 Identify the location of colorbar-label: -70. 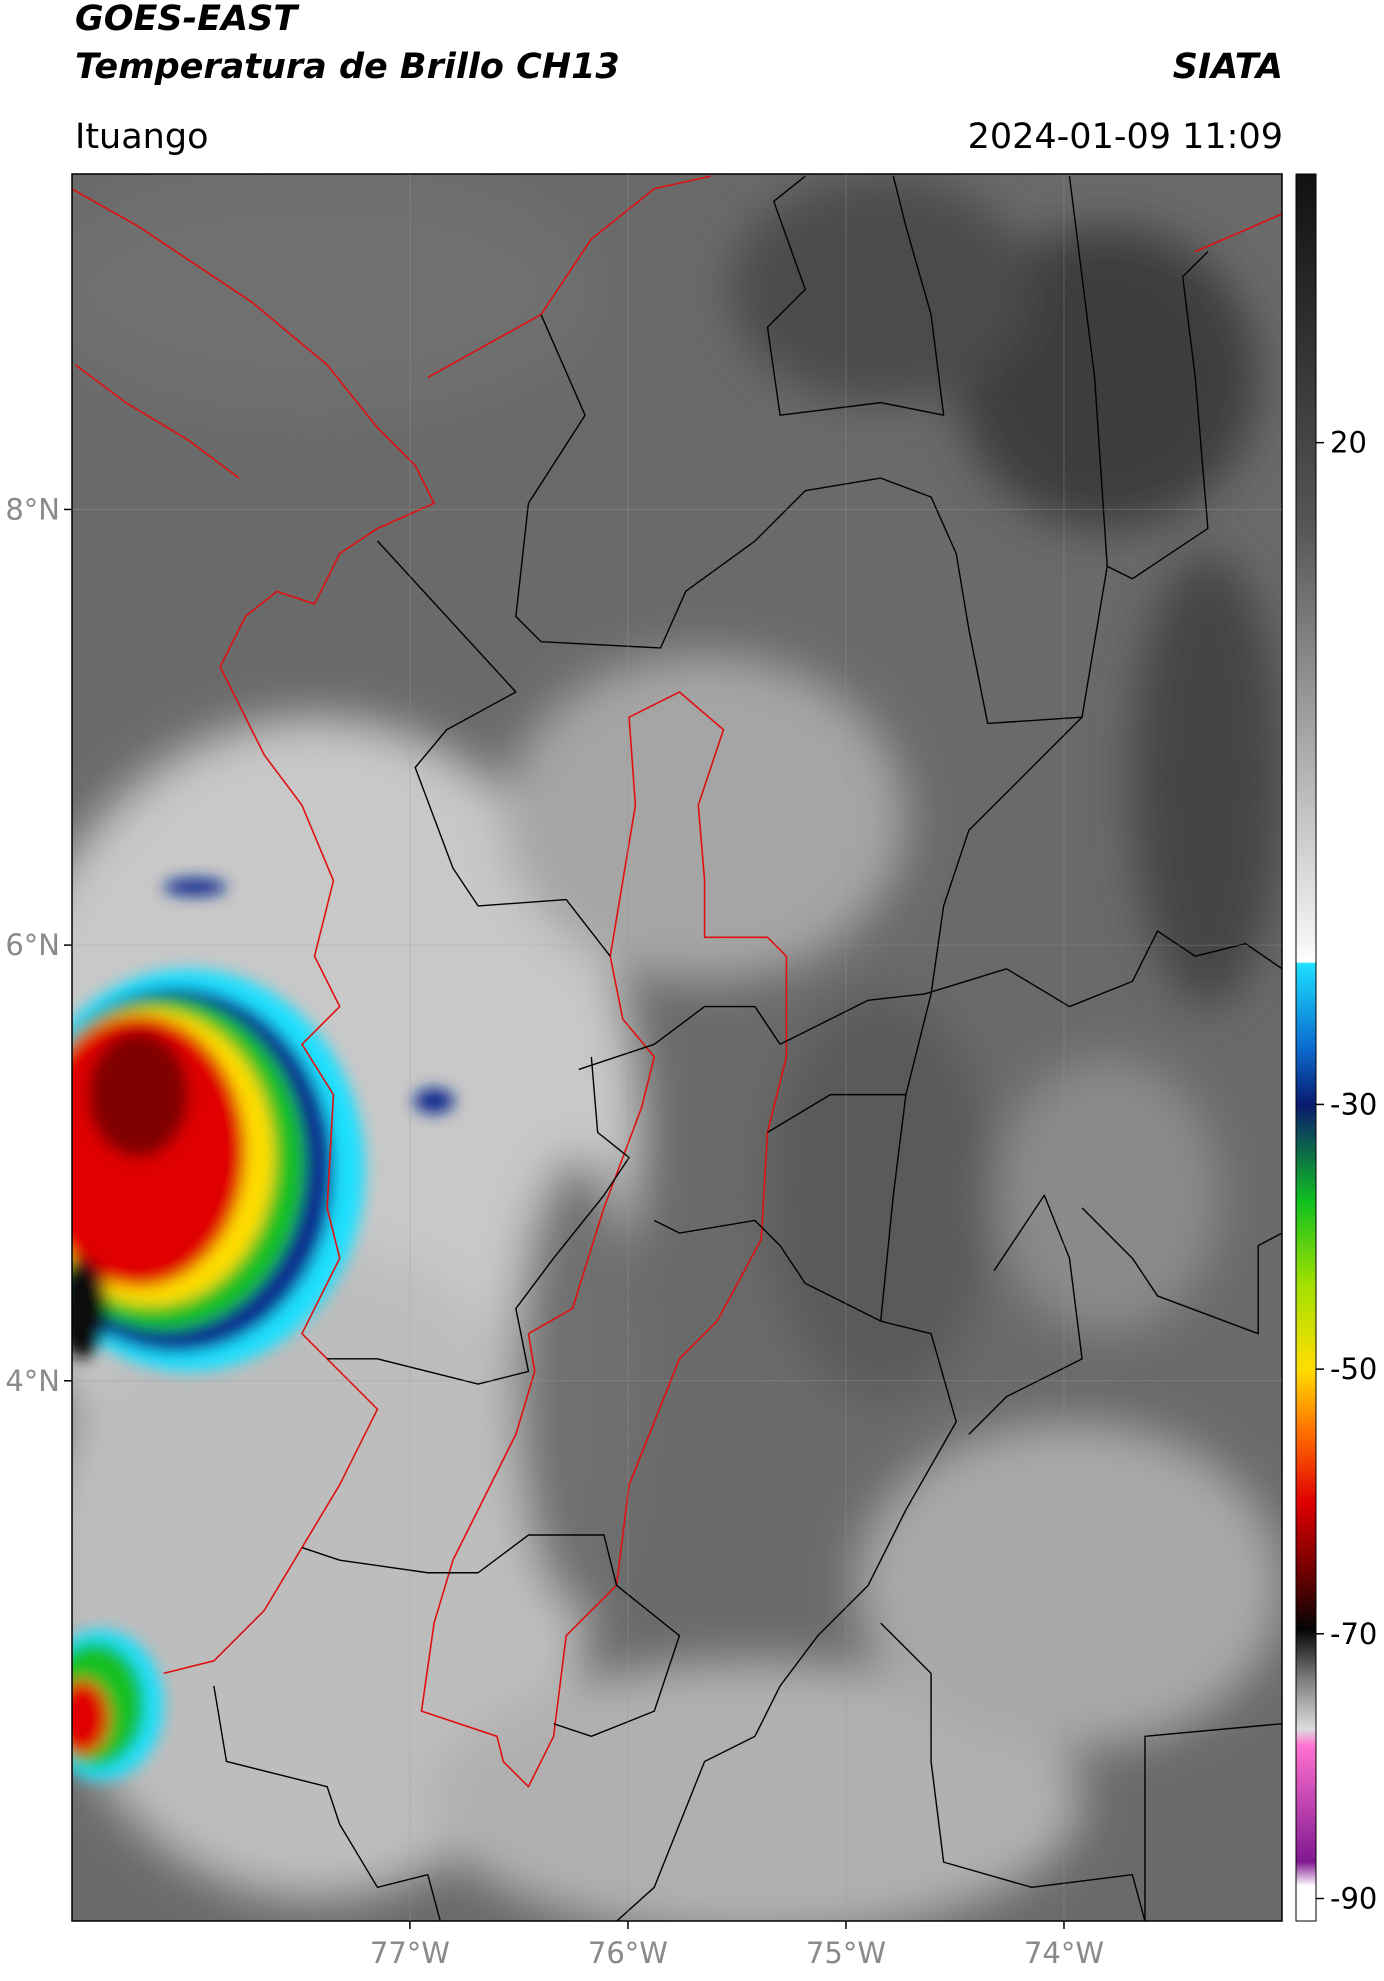
(1353, 1634).